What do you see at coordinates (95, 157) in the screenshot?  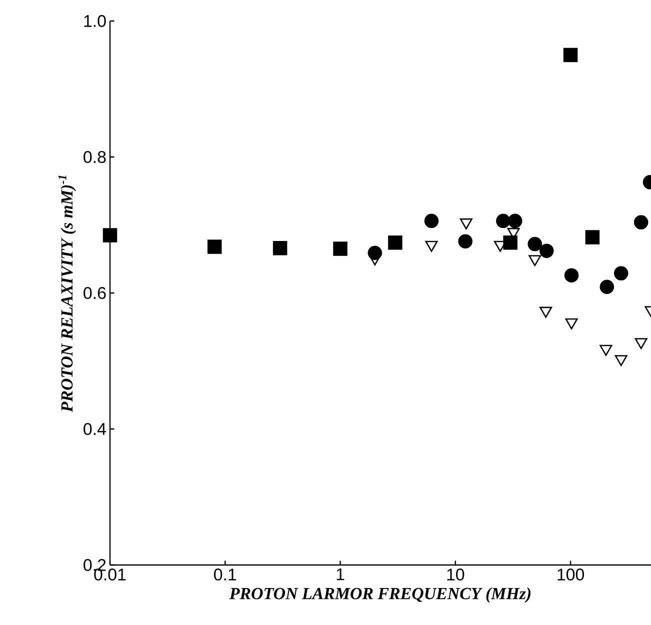 I see `y-tick-label: 0.8` at bounding box center [95, 157].